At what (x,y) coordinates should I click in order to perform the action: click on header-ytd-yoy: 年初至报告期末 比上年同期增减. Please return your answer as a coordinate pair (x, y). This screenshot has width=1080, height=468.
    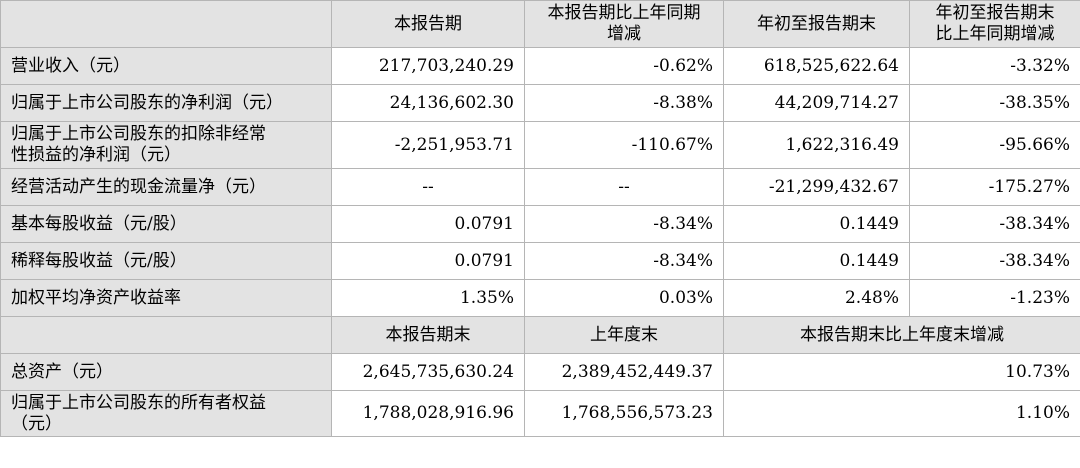
    Looking at the image, I should click on (994, 24).